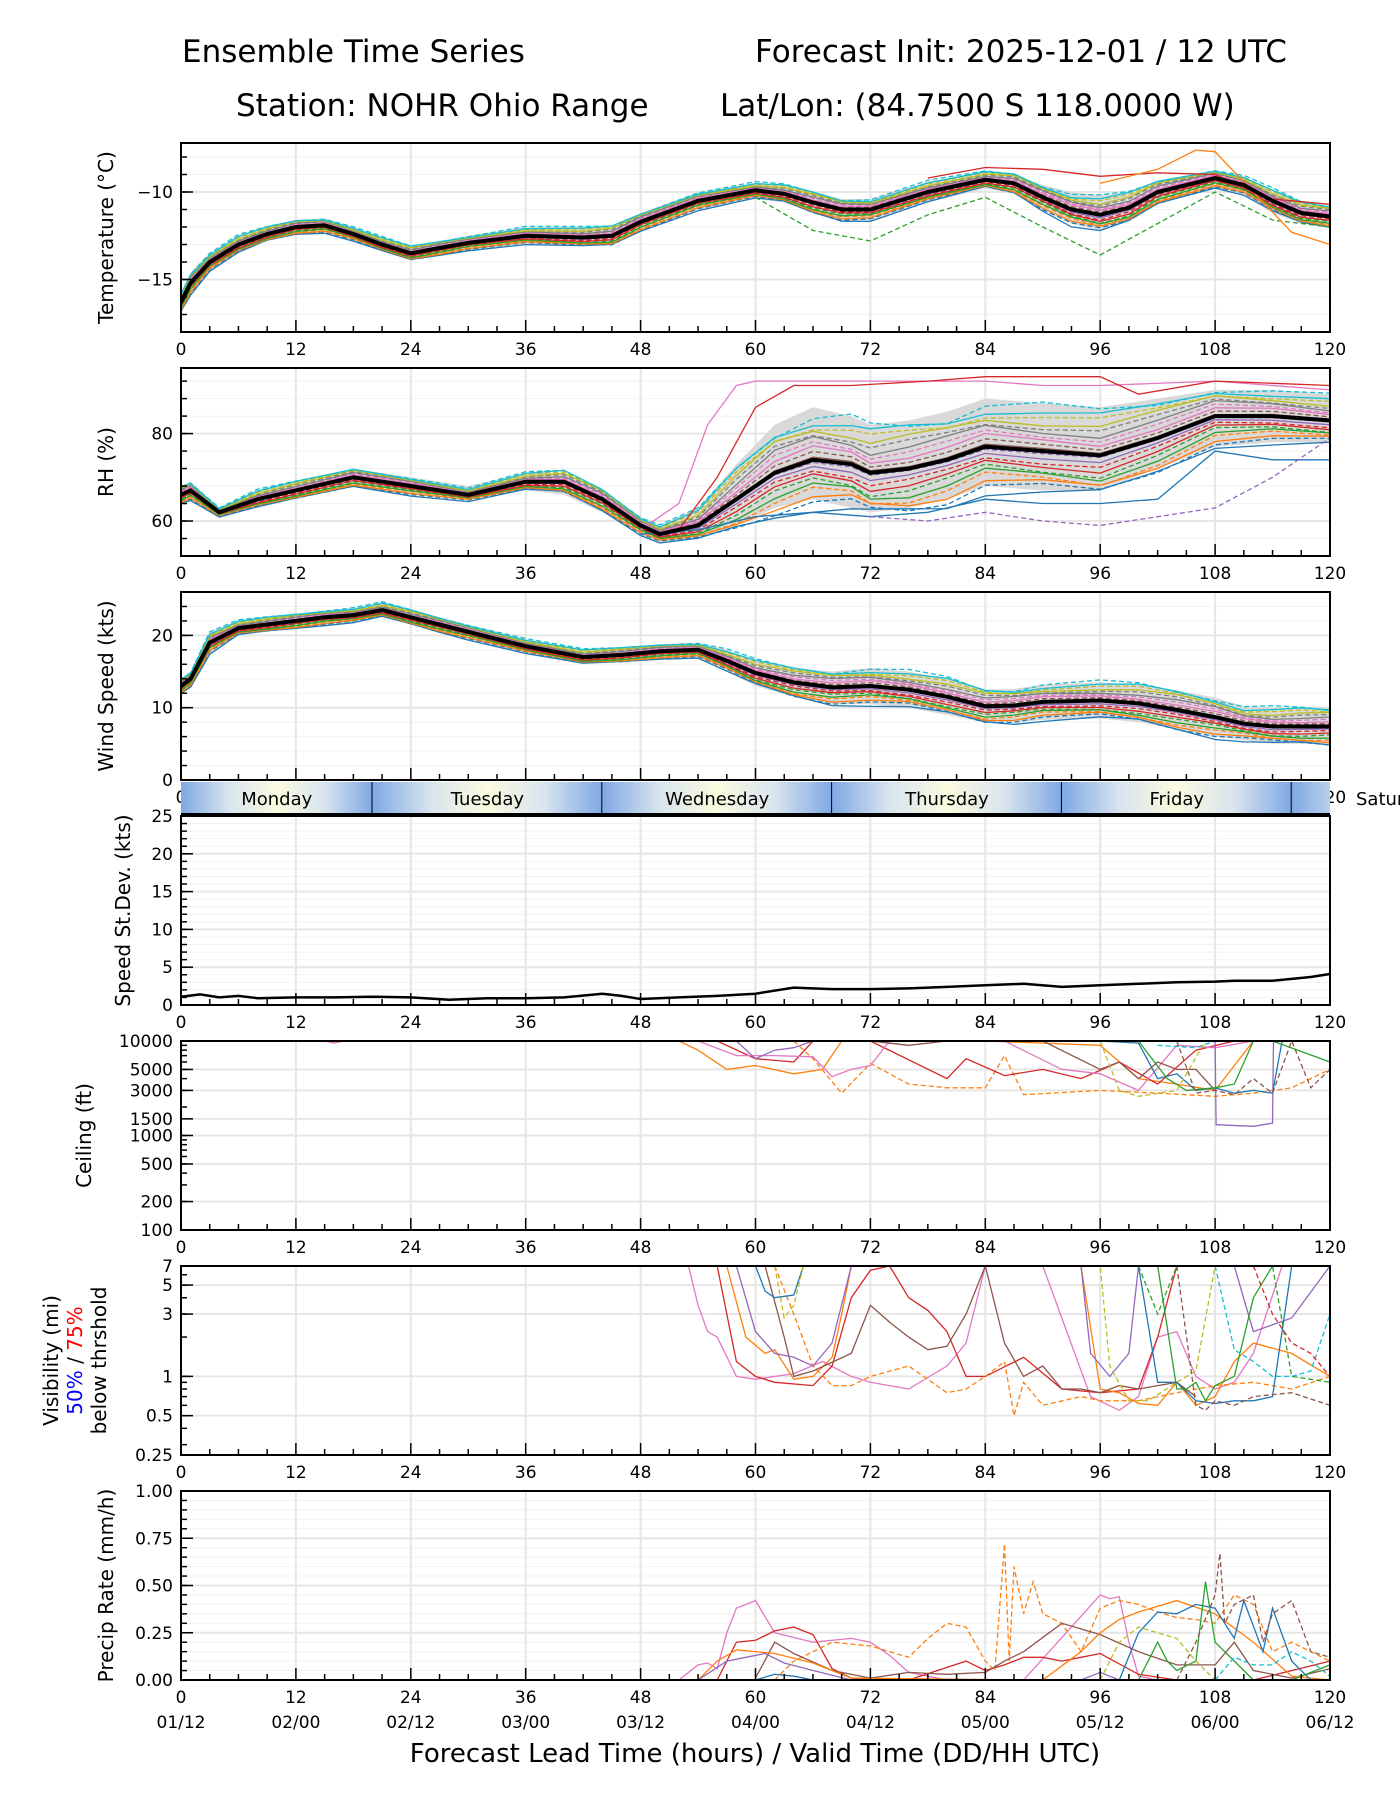  Describe the element at coordinates (162, 930) in the screenshot. I see `y-tick-label: 10` at that location.